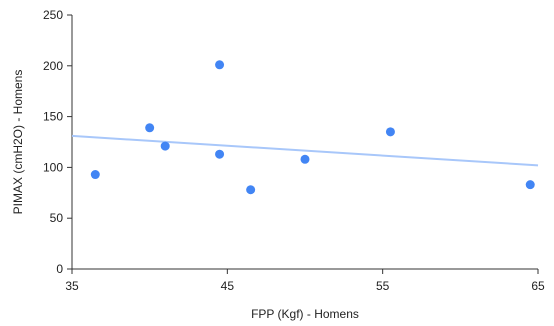 The image size is (554, 326). What do you see at coordinates (57, 142) in the screenshot?
I see `y-axis-ticks: 0 50 100 150 200 250` at bounding box center [57, 142].